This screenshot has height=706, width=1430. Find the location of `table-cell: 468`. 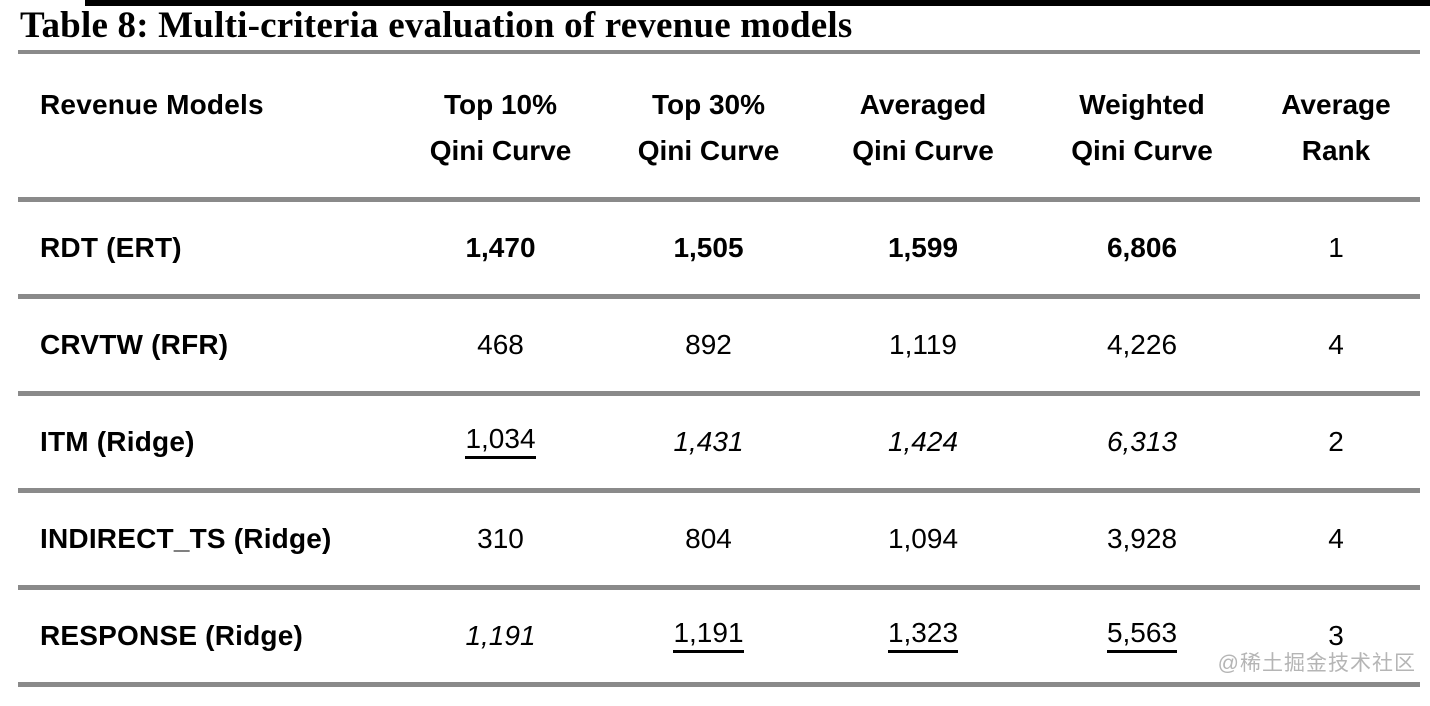

table-cell: 468 is located at coordinates (500, 345).